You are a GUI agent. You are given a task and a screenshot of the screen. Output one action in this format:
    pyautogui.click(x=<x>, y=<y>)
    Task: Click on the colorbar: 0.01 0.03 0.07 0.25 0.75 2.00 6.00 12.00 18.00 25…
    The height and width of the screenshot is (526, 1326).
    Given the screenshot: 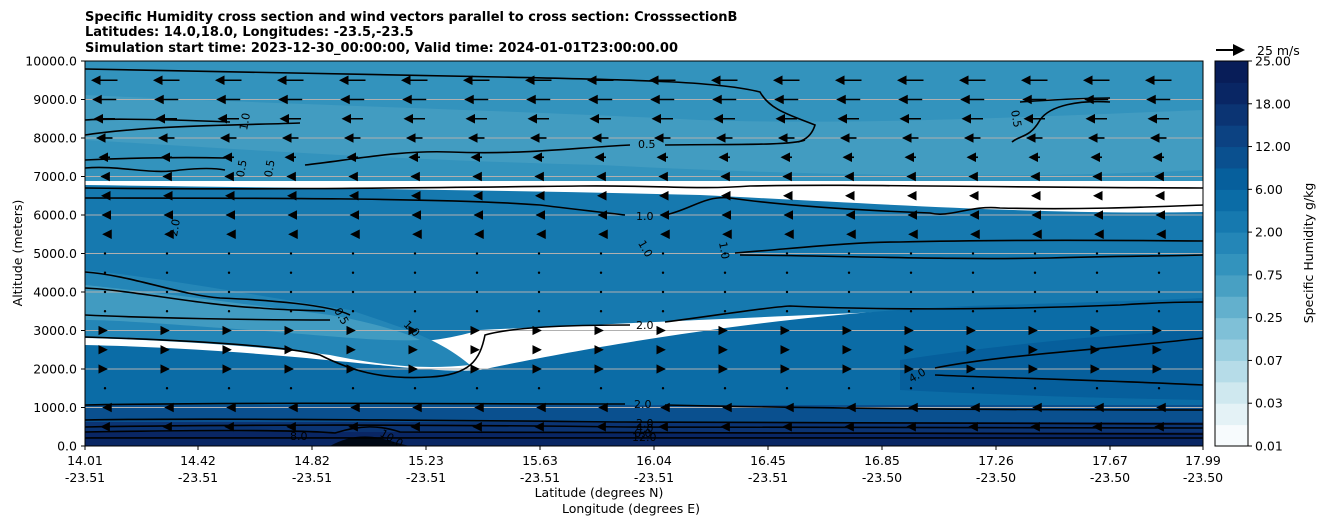 What is the action you would take?
    pyautogui.click(x=1252, y=254)
    